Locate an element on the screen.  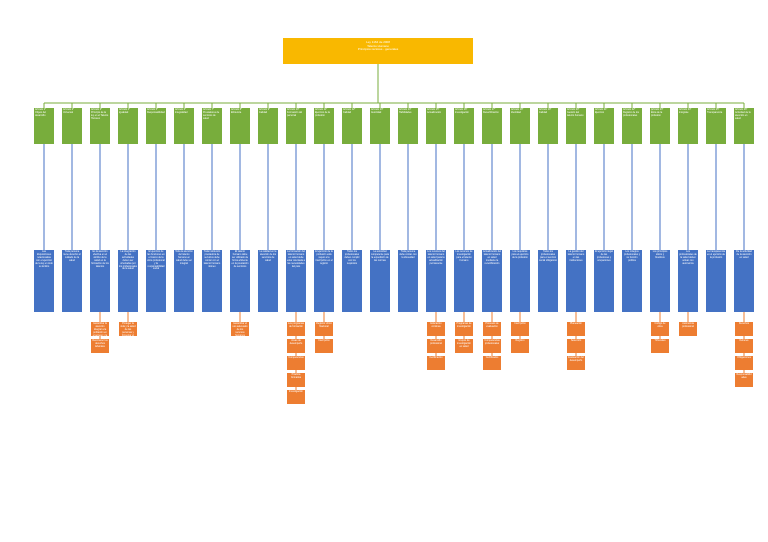
root-line-1: Ley 1164 de 2008 is located at coordinates (378, 42).